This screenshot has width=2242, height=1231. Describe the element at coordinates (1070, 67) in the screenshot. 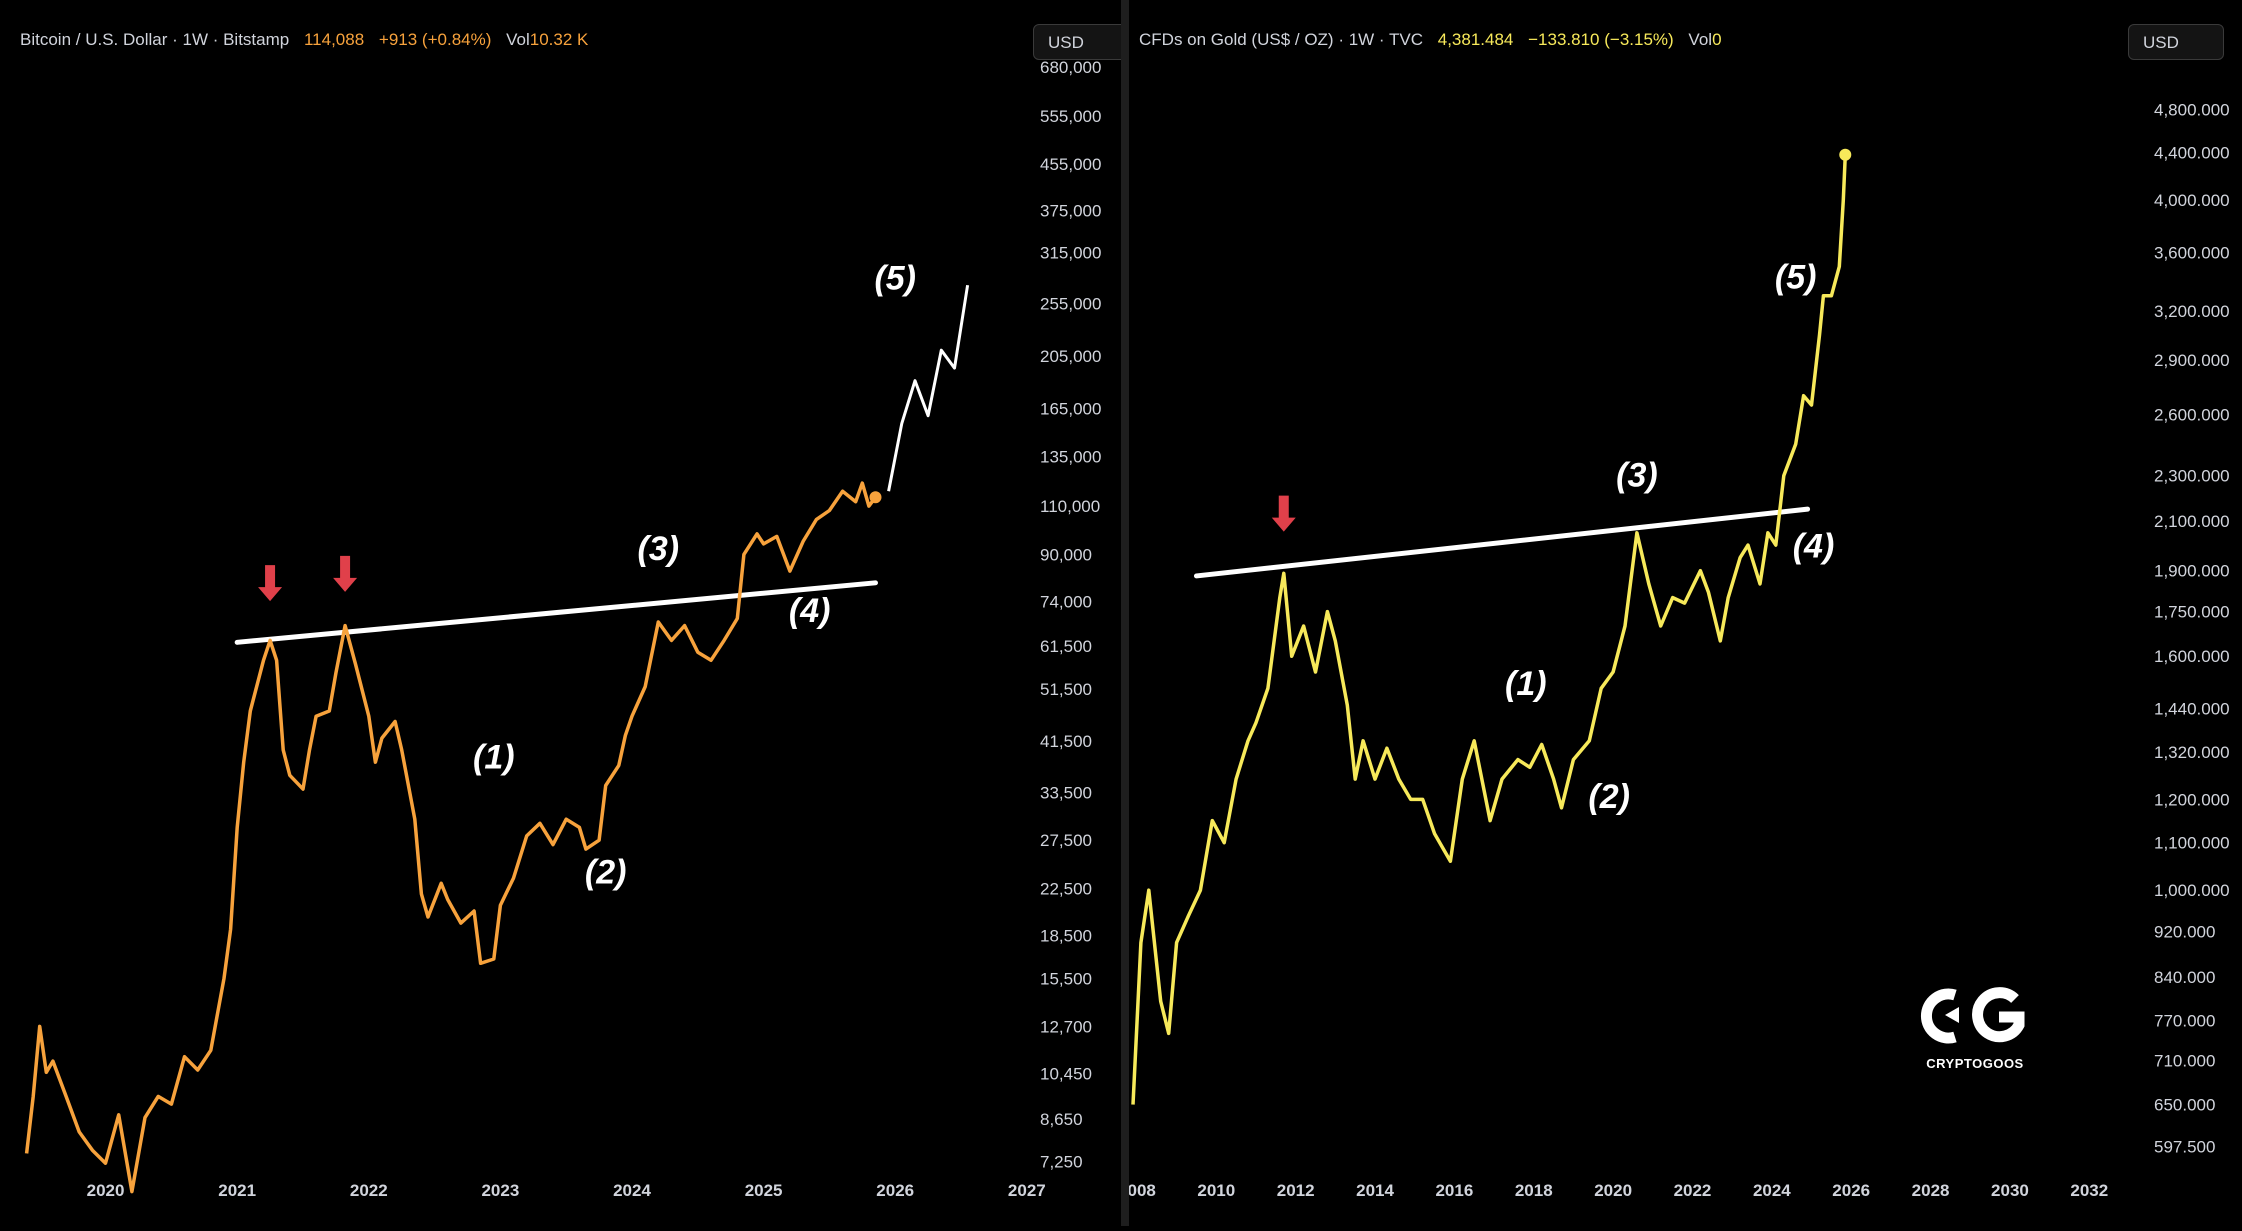

I see `y-tick-label-0: 680,000` at that location.